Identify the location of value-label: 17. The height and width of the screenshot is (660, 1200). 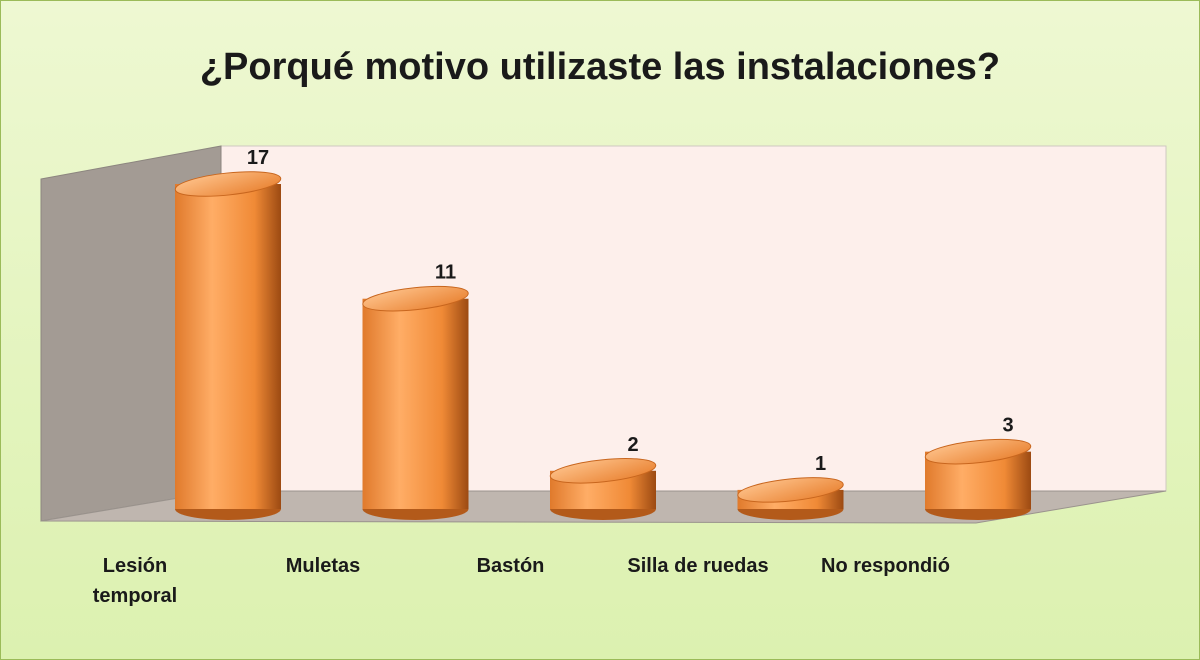
(258, 158).